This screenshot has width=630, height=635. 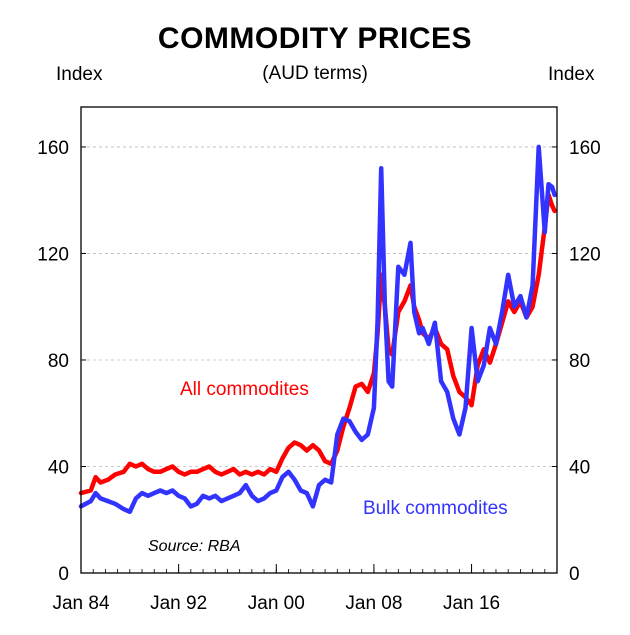 What do you see at coordinates (244, 389) in the screenshot?
I see `series-label-all-commodities: All commodites` at bounding box center [244, 389].